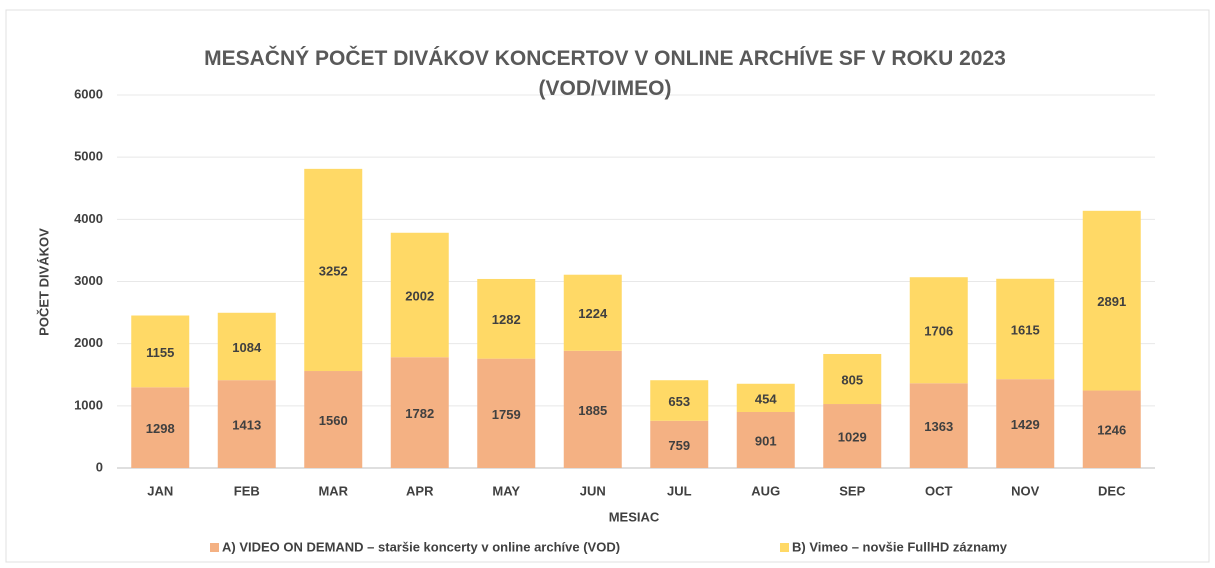 This screenshot has height=568, width=1215. I want to click on data-label: 1155, so click(160, 352).